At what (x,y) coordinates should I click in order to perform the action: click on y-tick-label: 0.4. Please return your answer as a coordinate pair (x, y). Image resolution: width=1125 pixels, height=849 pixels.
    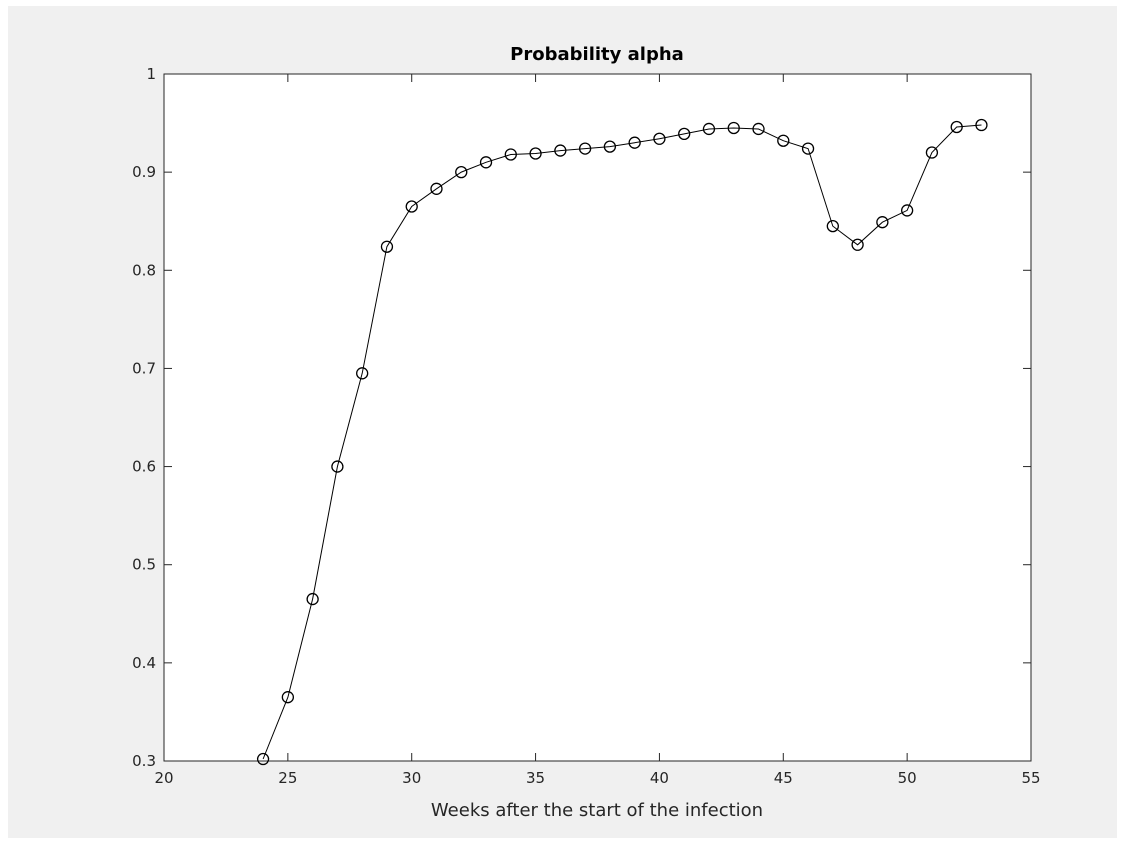
    Looking at the image, I should click on (144, 663).